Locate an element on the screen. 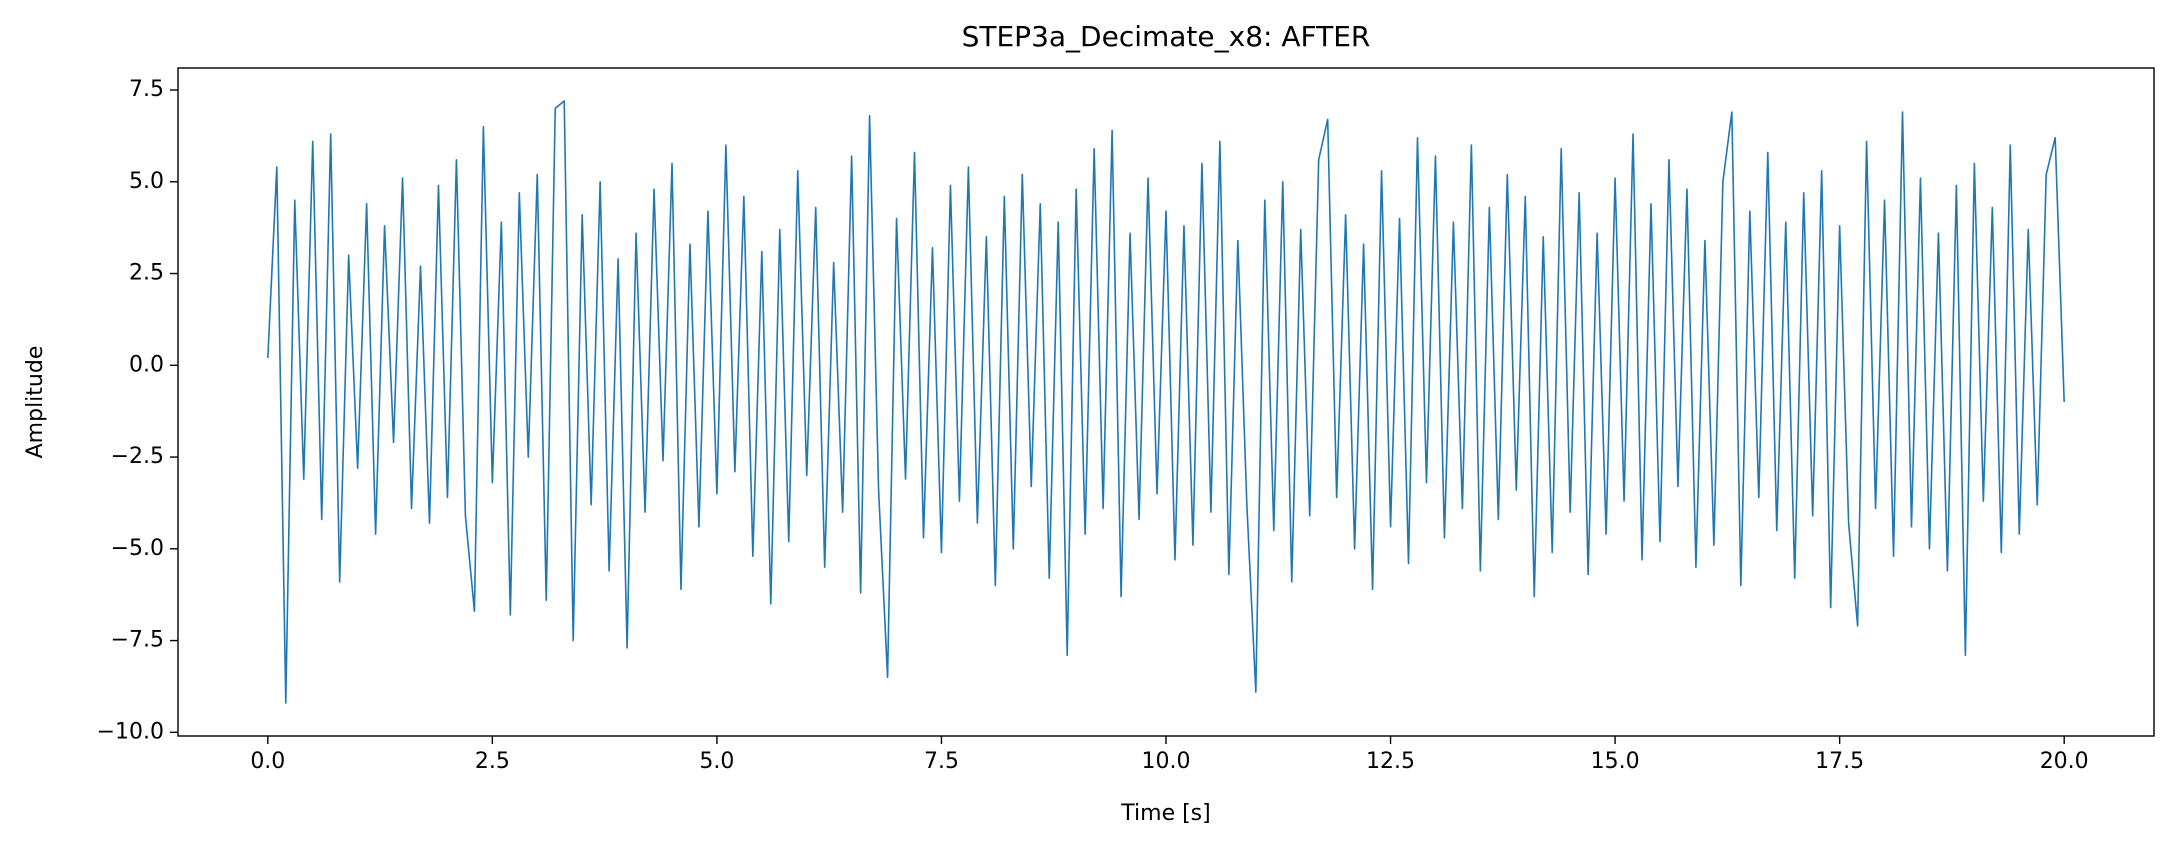 The height and width of the screenshot is (852, 2176). x-tick-label: 5.0 is located at coordinates (716, 761).